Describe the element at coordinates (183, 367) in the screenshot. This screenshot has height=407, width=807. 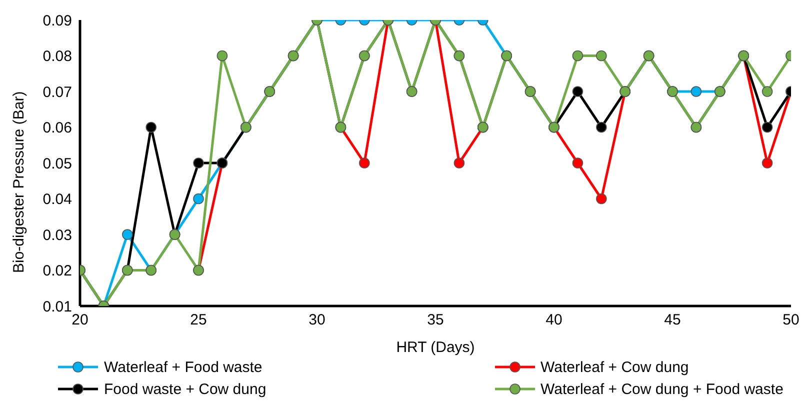
I see `legend-label: Waterleaf + Food waste` at that location.